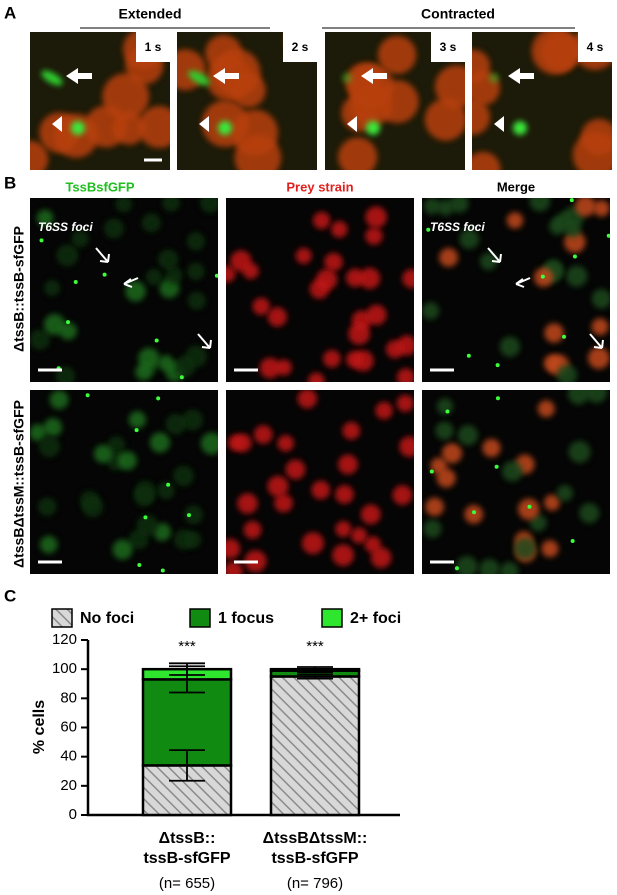 The image size is (617, 895). What do you see at coordinates (246, 618) in the screenshot?
I see `legend-label: 1 focus` at bounding box center [246, 618].